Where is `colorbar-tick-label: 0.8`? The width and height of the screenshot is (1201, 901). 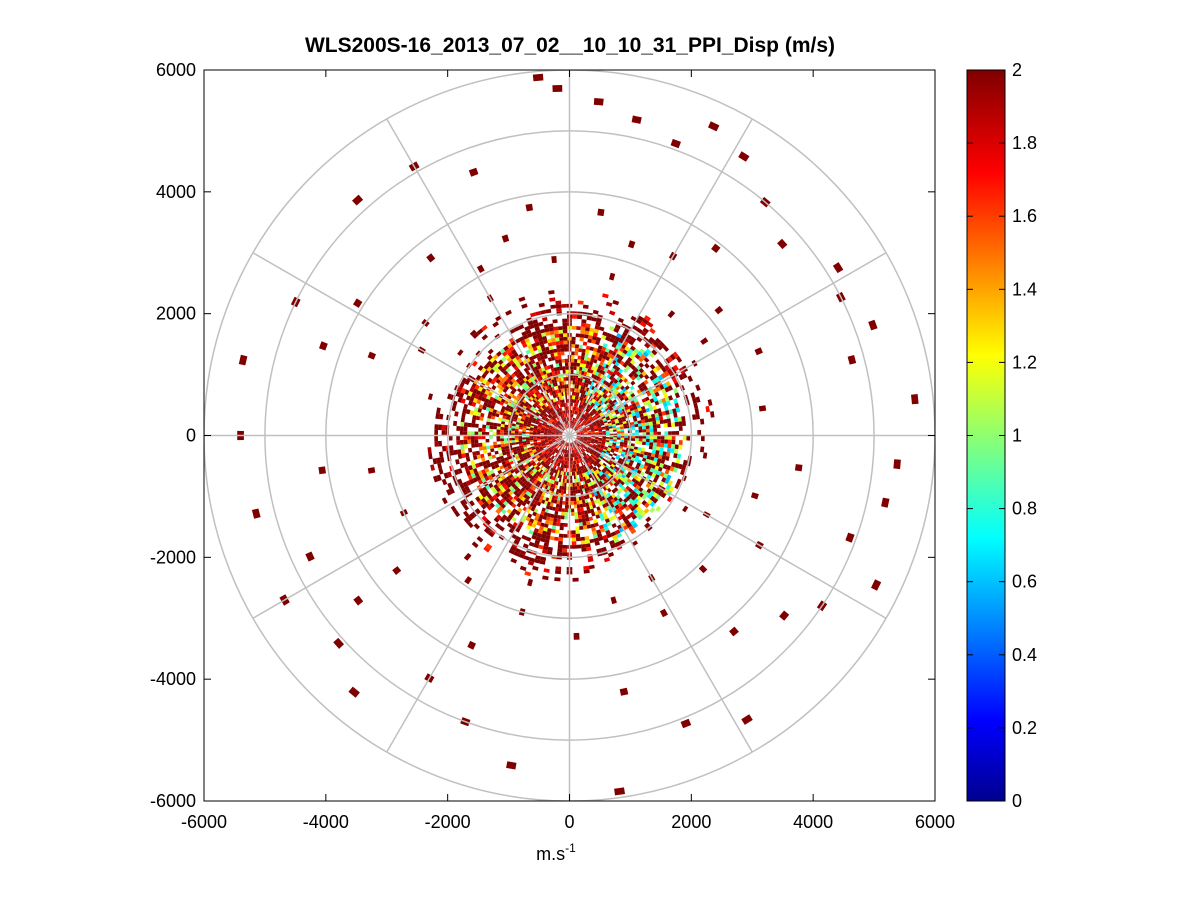
colorbar-tick-label: 0.8 is located at coordinates (1024, 509).